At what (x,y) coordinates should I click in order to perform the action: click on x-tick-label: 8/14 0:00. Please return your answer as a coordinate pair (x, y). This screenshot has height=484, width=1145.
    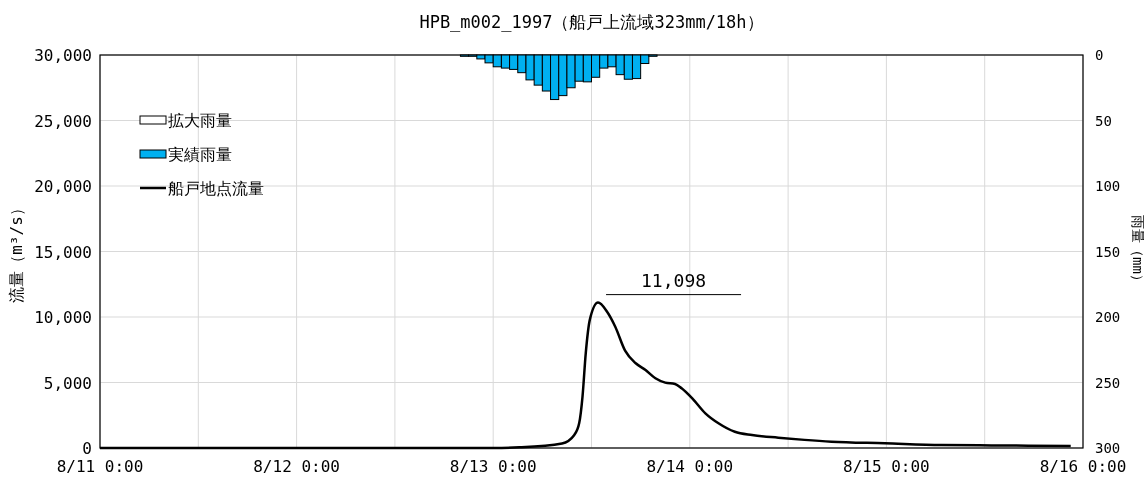
    Looking at the image, I should click on (690, 466).